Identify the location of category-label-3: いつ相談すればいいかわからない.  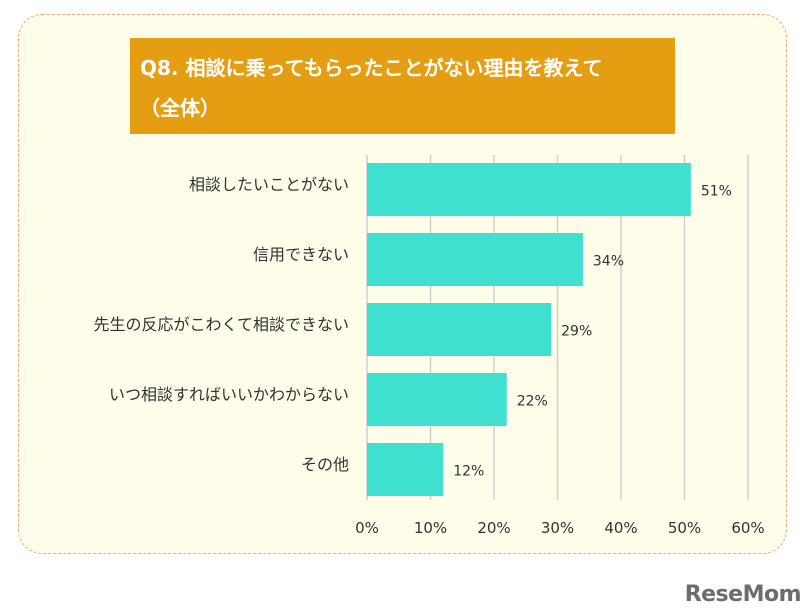
(229, 394).